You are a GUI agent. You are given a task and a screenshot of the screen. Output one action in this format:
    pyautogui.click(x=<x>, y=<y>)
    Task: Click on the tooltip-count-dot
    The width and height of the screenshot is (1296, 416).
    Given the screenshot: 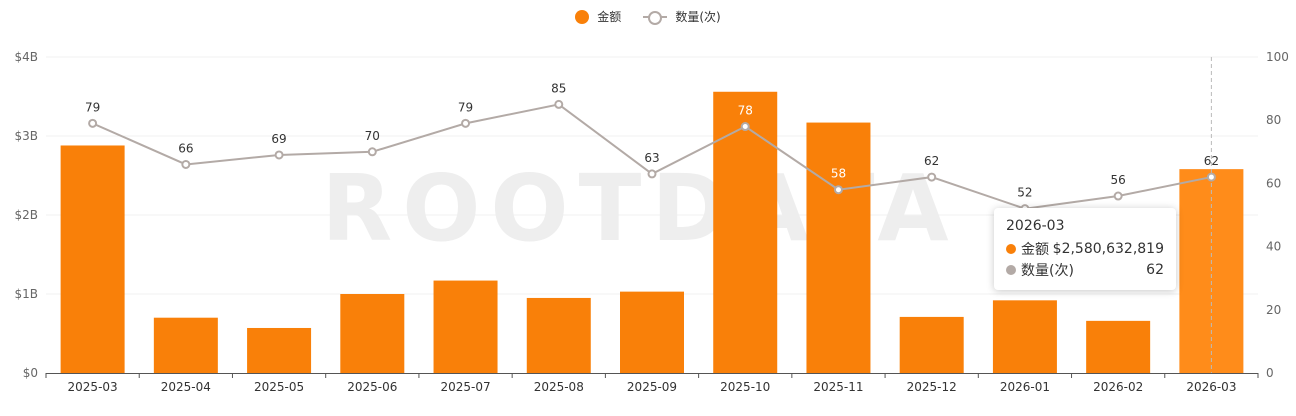 What is the action you would take?
    pyautogui.click(x=1011, y=269)
    